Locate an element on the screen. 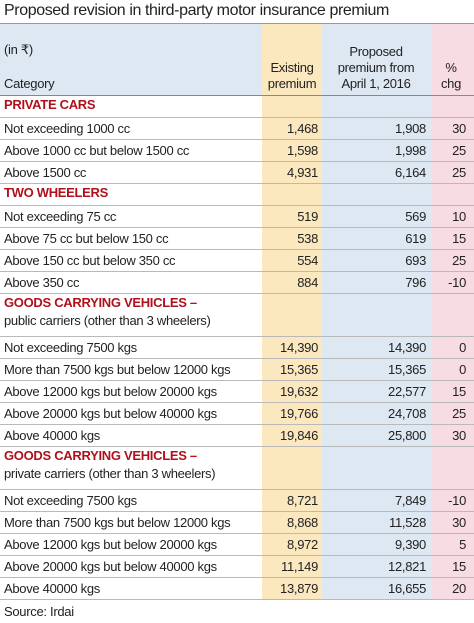  section-cell: PRIVATE CARS is located at coordinates (131, 106).